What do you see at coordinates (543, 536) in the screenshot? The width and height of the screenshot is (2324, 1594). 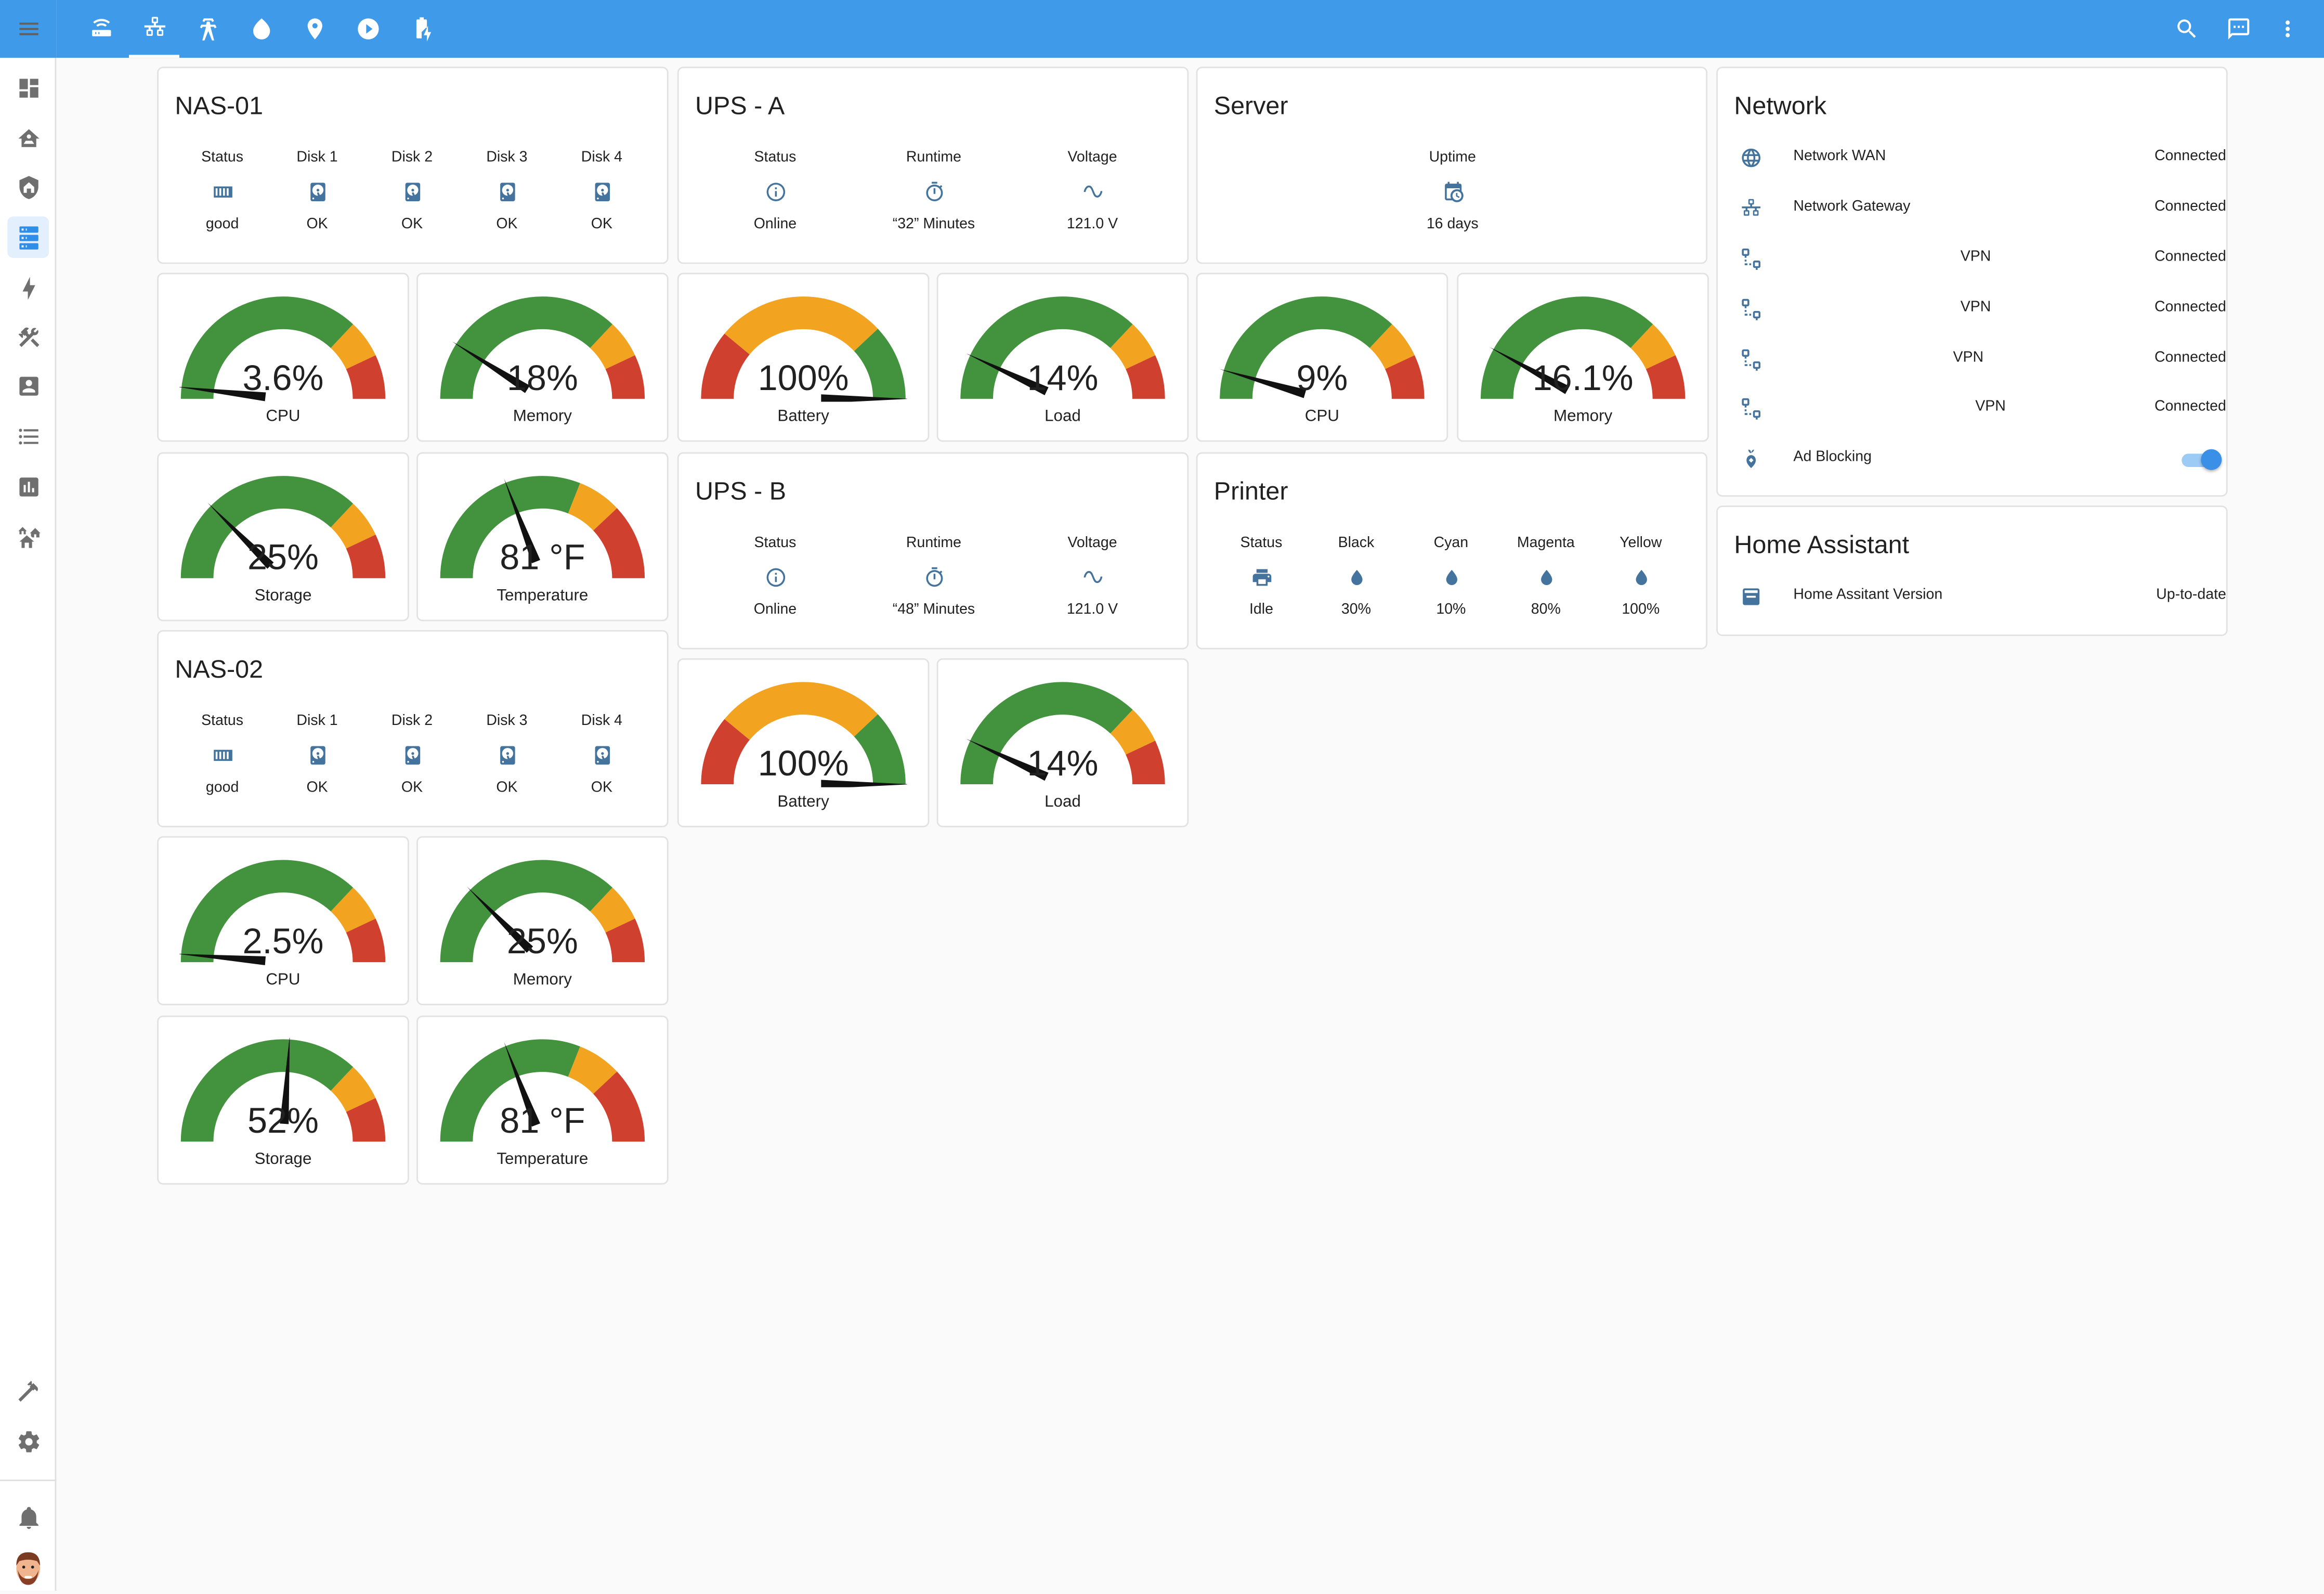 I see `nas01-temperature-gauge: 81 °F Temperature` at bounding box center [543, 536].